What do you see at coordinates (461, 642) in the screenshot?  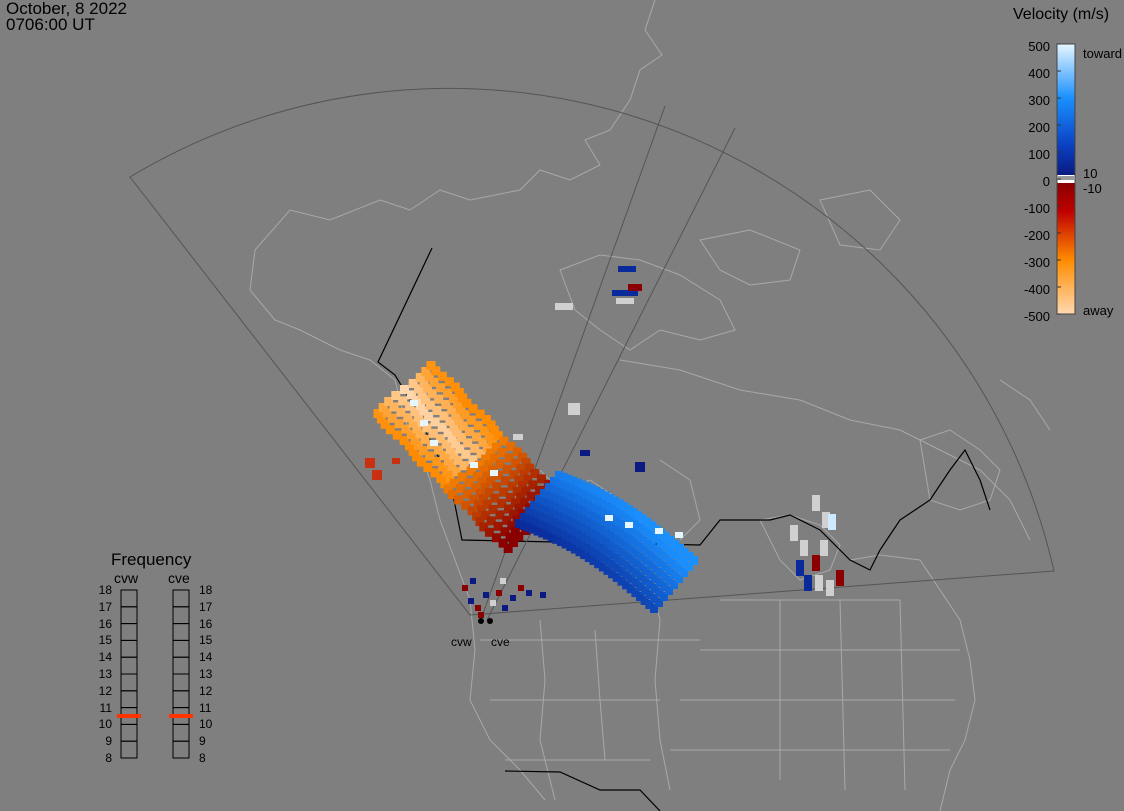 I see `site-label-cvw: cvw` at bounding box center [461, 642].